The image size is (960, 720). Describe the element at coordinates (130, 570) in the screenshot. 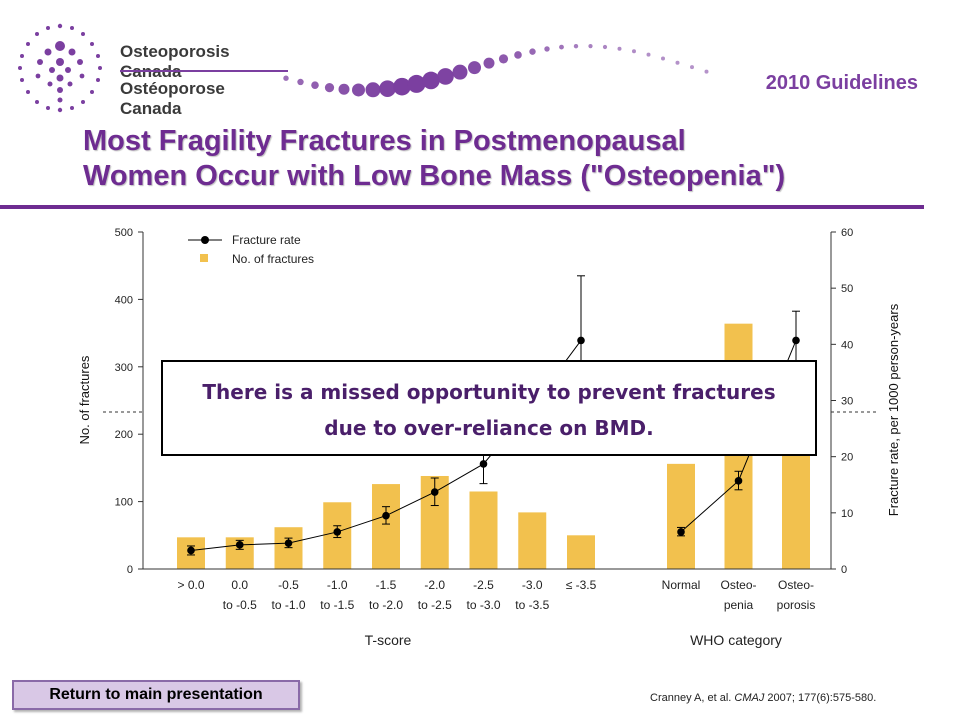

I see `left-tick-label: 0` at that location.